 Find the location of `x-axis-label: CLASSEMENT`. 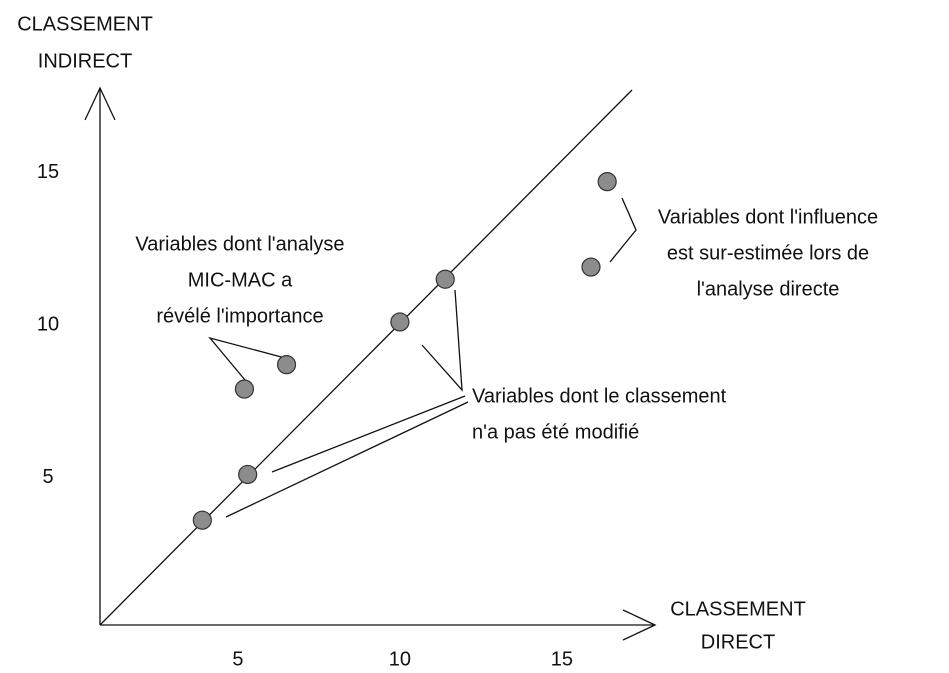

x-axis-label: CLASSEMENT is located at coordinates (738, 609).